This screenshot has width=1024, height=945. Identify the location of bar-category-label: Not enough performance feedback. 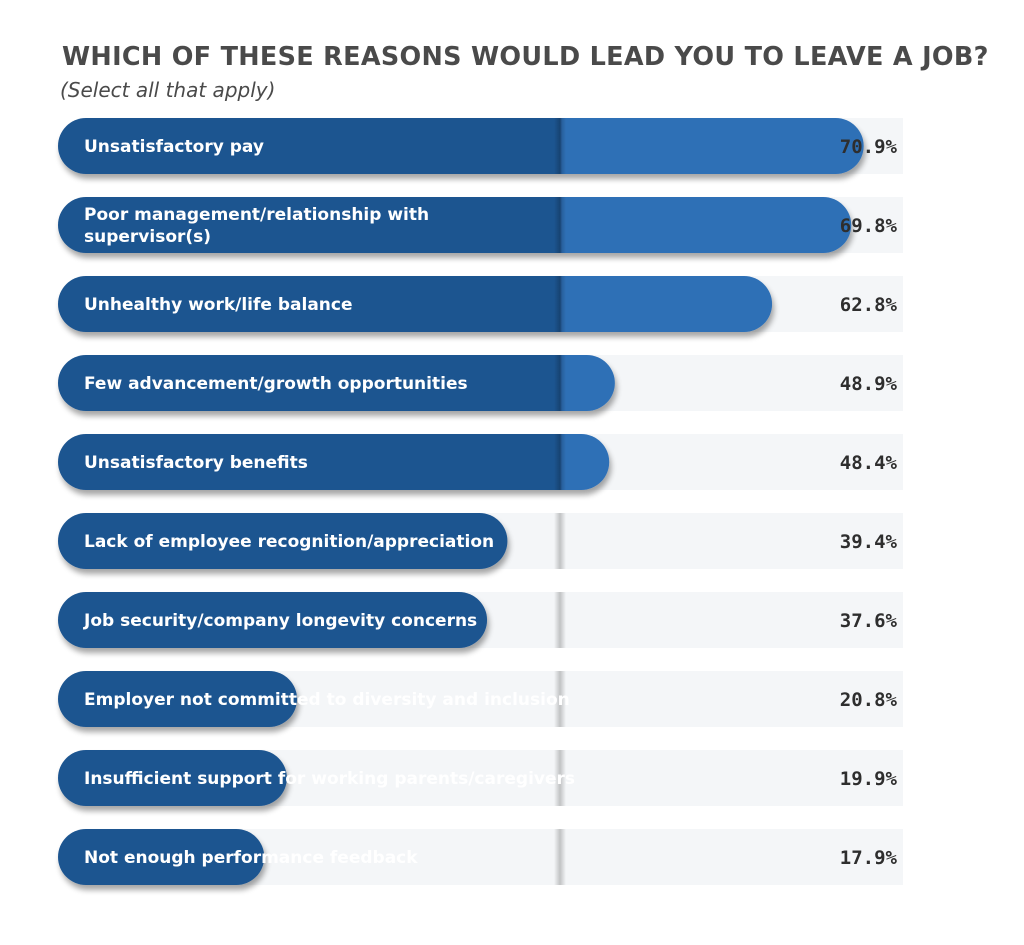
(251, 858).